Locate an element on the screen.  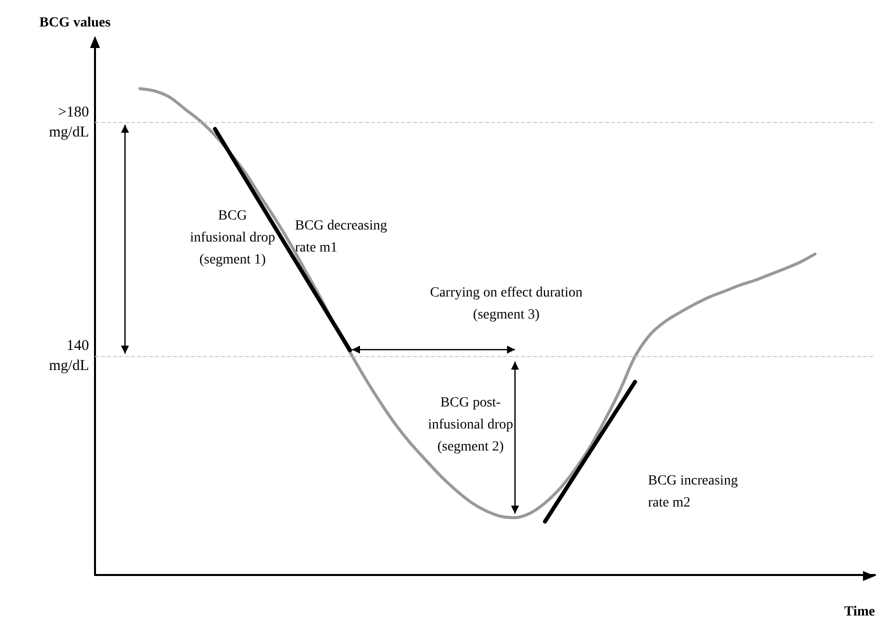
ref-line-label: >180 mg/dL is located at coordinates (69, 122).